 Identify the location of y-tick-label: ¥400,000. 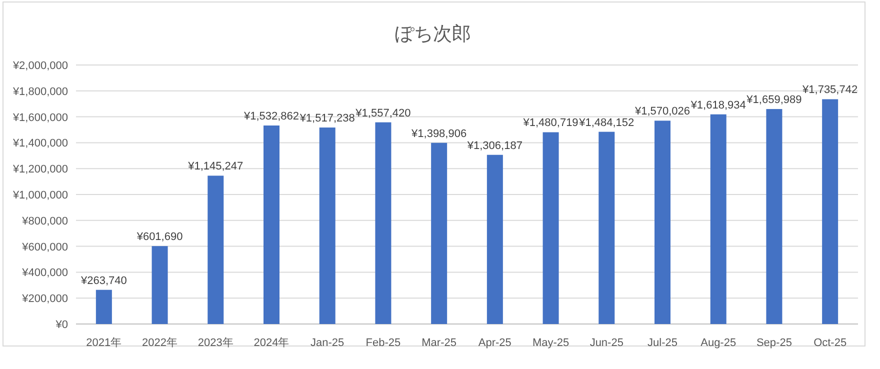
(44, 273).